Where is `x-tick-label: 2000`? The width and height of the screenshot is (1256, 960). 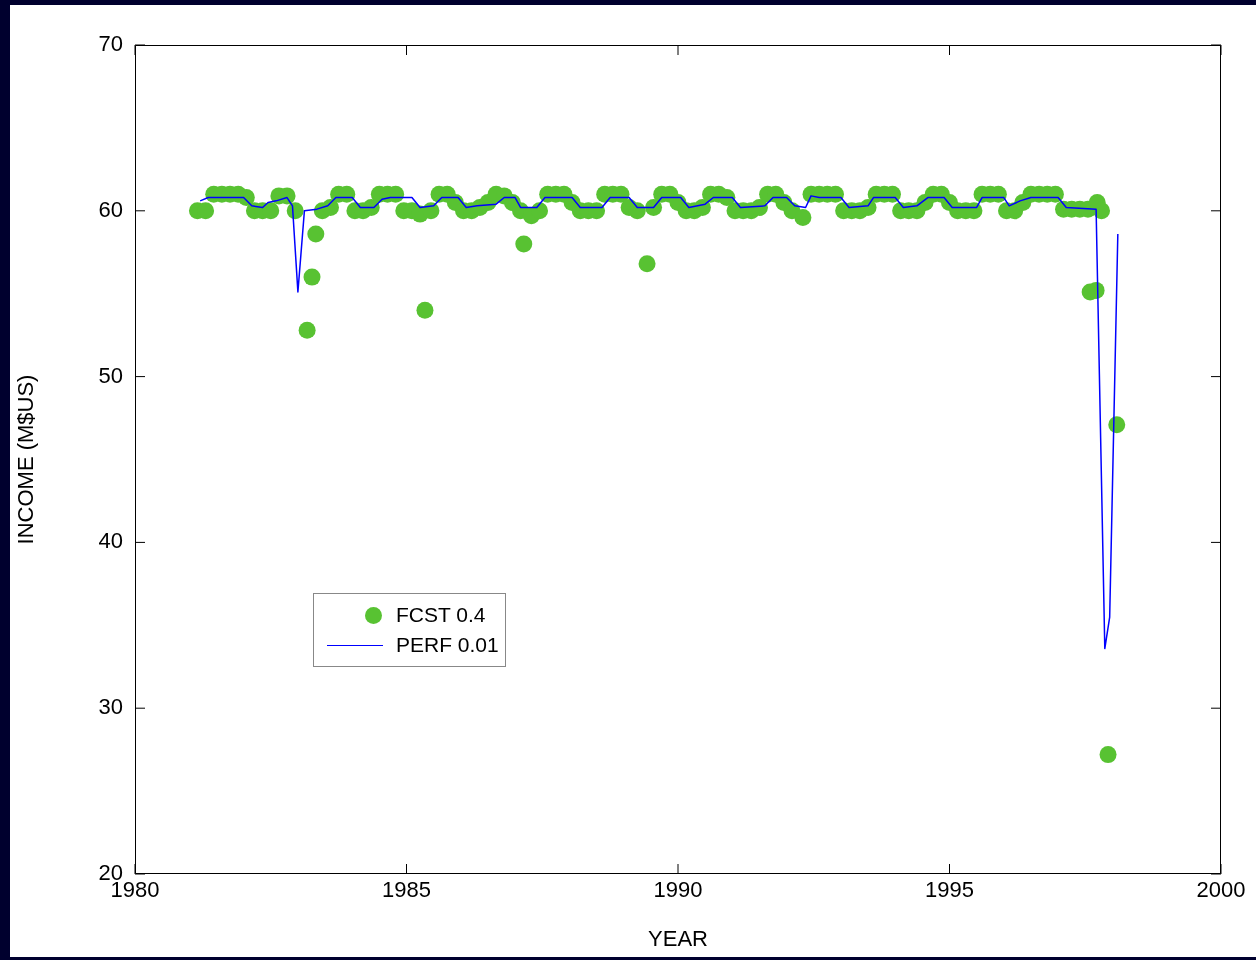 x-tick-label: 2000 is located at coordinates (1221, 890).